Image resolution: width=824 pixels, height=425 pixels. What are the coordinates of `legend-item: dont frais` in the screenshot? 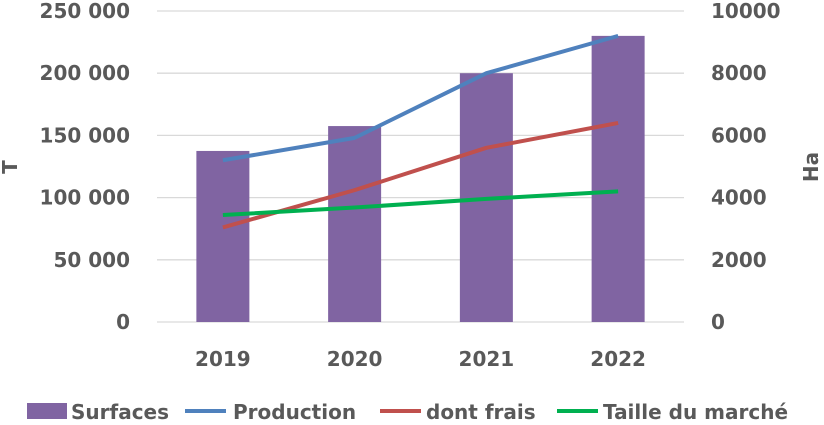 It's located at (458, 412).